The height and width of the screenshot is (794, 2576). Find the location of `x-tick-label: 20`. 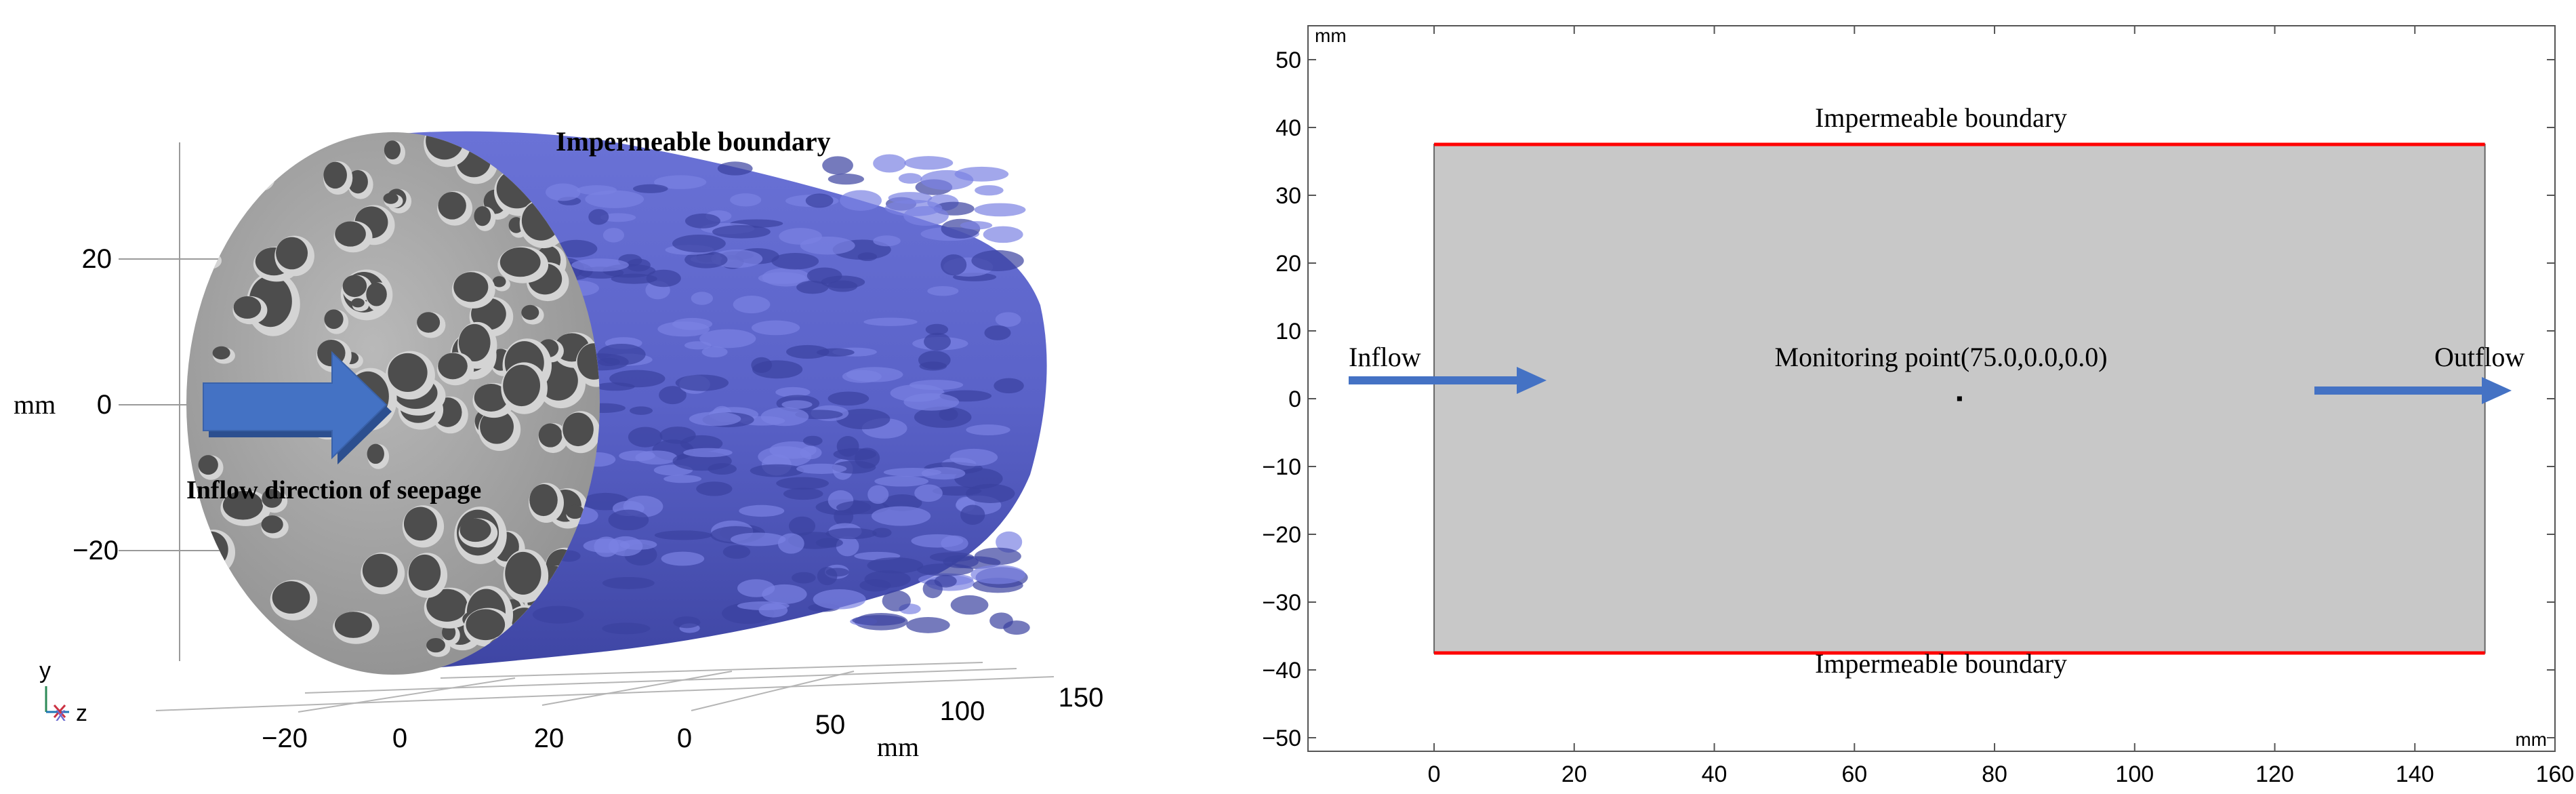

x-tick-label: 20 is located at coordinates (1574, 774).